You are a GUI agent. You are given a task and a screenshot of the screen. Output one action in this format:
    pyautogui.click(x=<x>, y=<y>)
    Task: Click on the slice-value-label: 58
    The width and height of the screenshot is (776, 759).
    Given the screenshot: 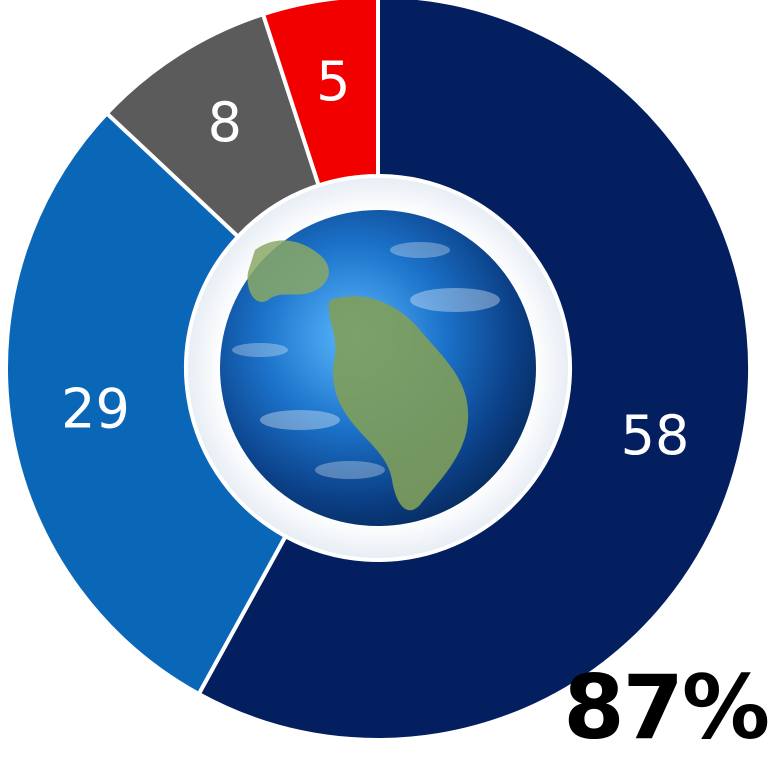 What is the action you would take?
    pyautogui.click(x=655, y=435)
    